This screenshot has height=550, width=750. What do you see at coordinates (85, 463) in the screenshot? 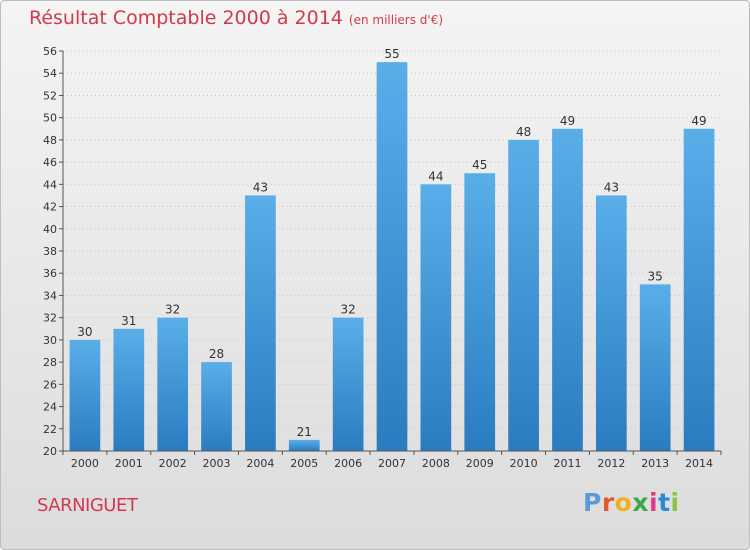
I see `x-tick-label: 2000` at bounding box center [85, 463].